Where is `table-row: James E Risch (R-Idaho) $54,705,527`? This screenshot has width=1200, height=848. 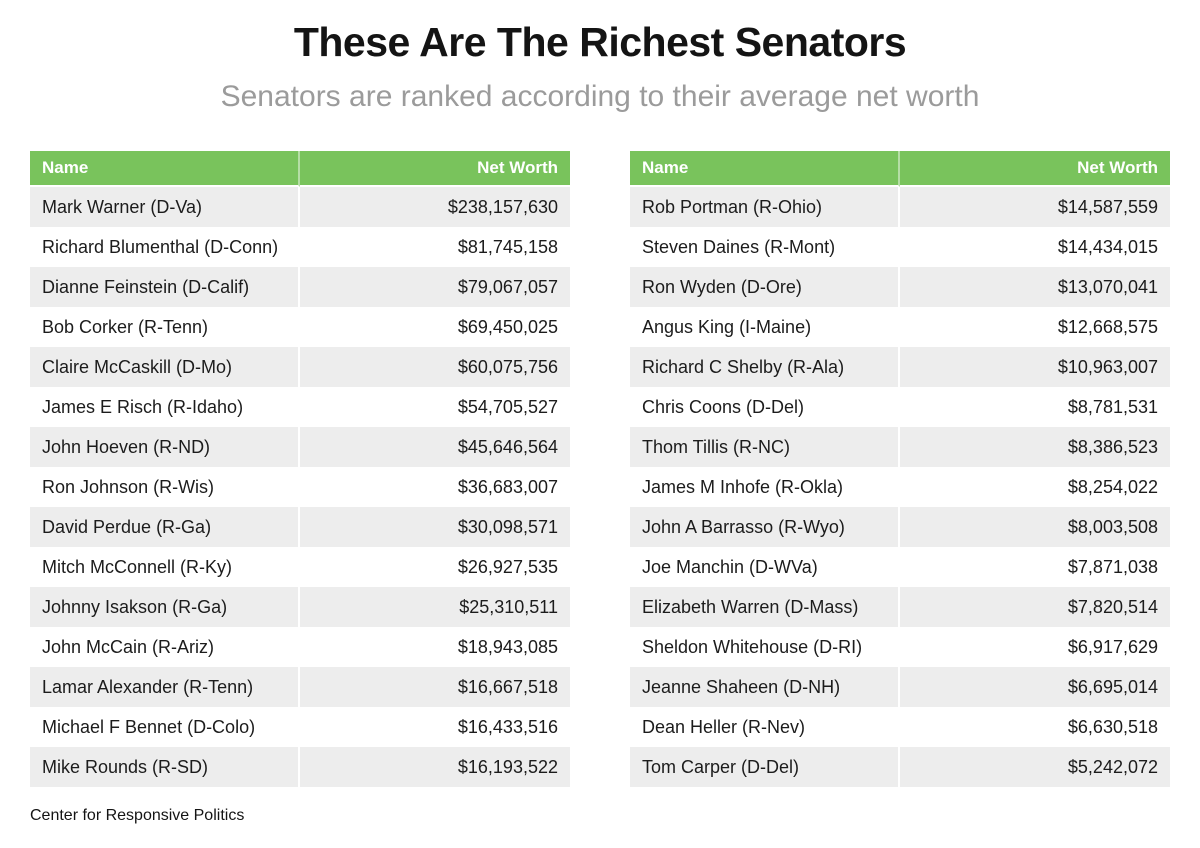 table-row: James E Risch (R-Idaho) $54,705,527 is located at coordinates (300, 407).